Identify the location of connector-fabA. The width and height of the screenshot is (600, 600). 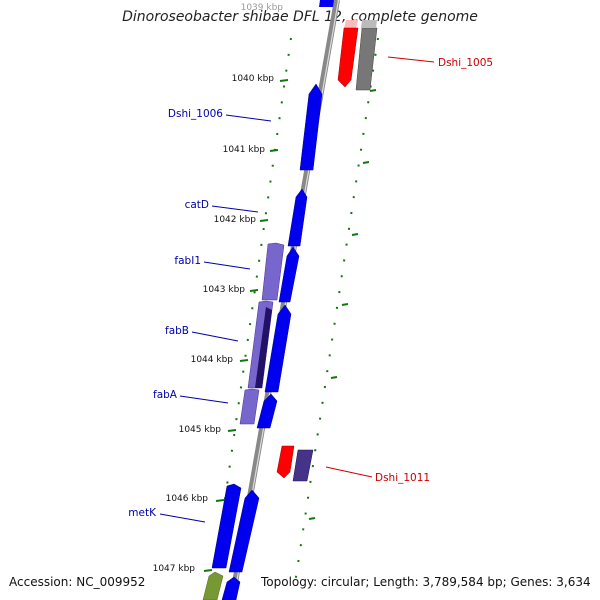
(204, 399).